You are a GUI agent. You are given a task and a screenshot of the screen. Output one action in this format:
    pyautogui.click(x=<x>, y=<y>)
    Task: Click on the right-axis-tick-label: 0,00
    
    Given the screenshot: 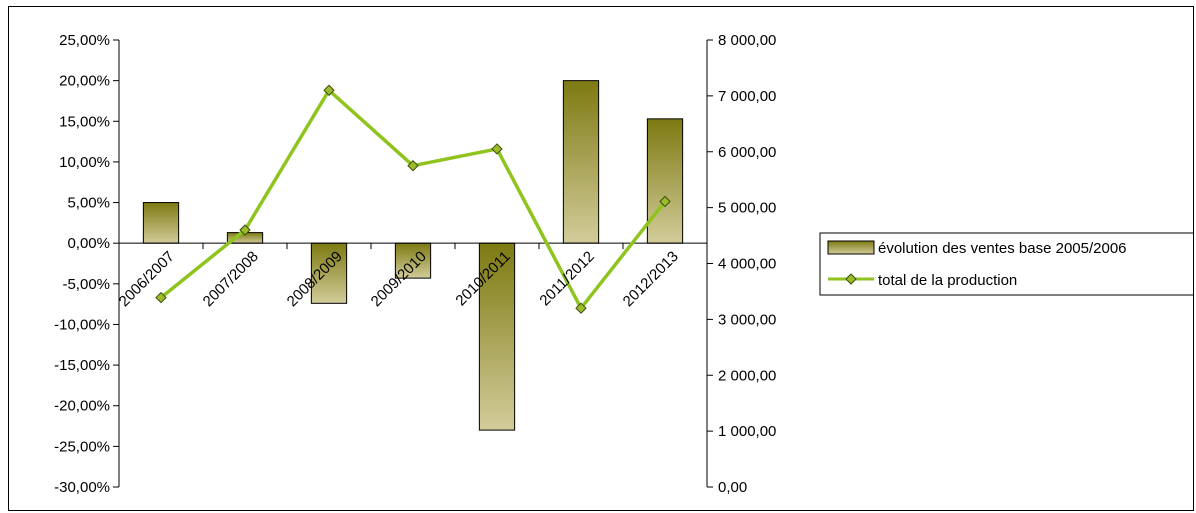 What is the action you would take?
    pyautogui.click(x=732, y=487)
    